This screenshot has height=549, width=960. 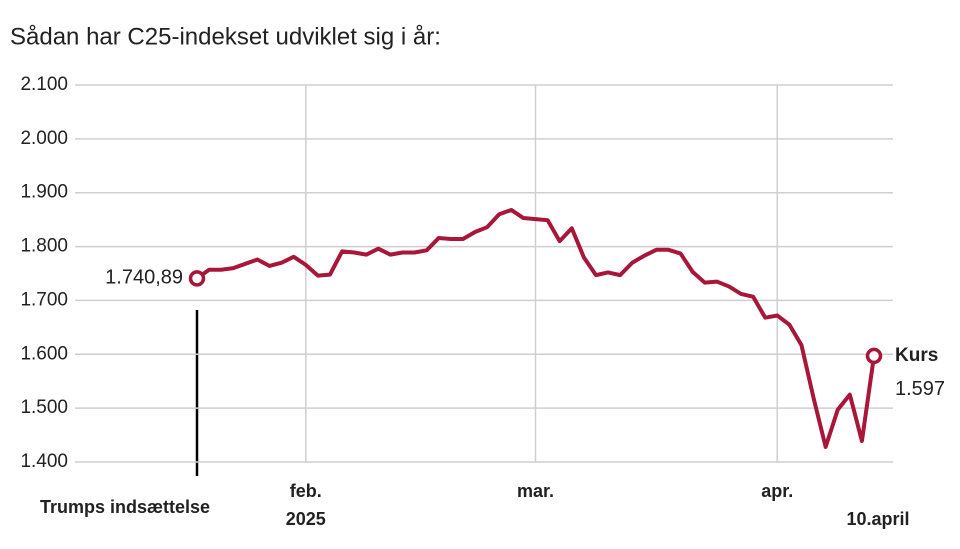 What do you see at coordinates (306, 519) in the screenshot?
I see `x-tick-year: 2025` at bounding box center [306, 519].